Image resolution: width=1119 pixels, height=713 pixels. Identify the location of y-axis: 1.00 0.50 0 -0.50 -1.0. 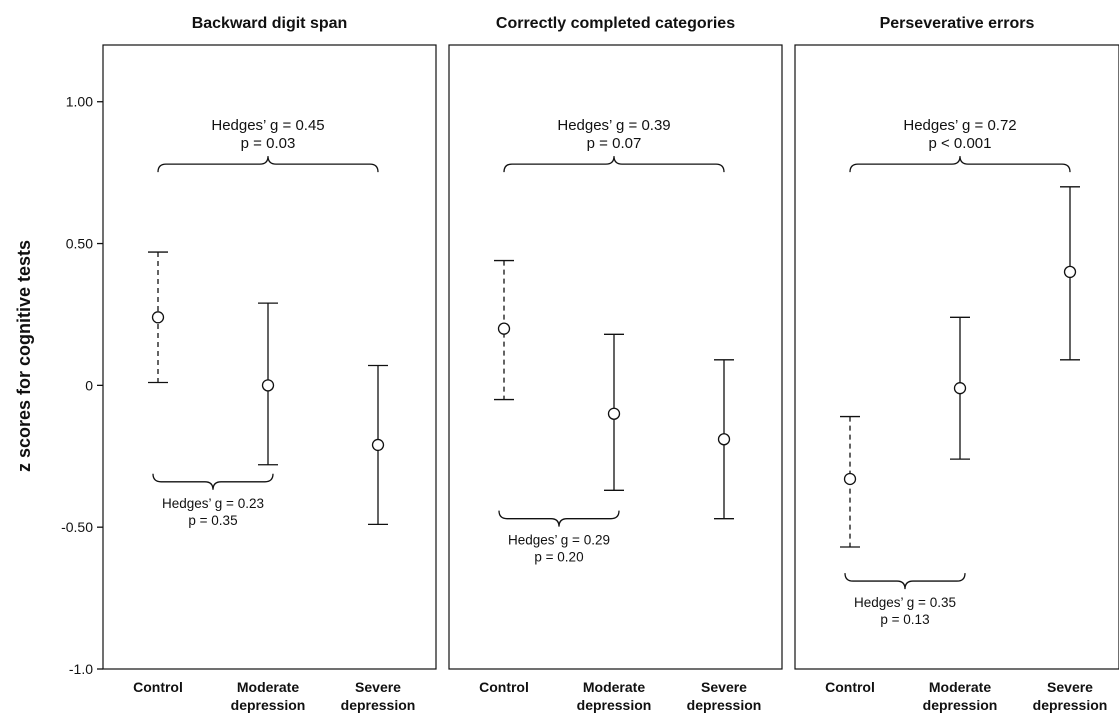
(82, 385).